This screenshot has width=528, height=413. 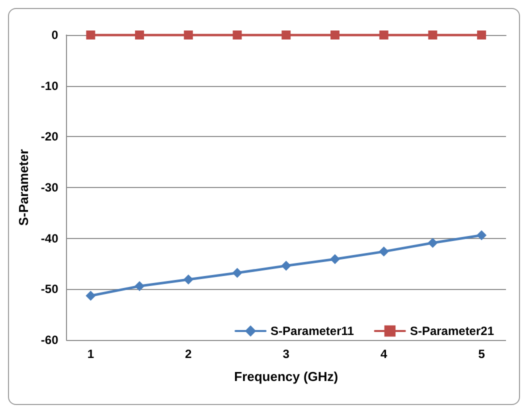 What do you see at coordinates (312, 331) in the screenshot?
I see `legend-label: S-Parameter11` at bounding box center [312, 331].